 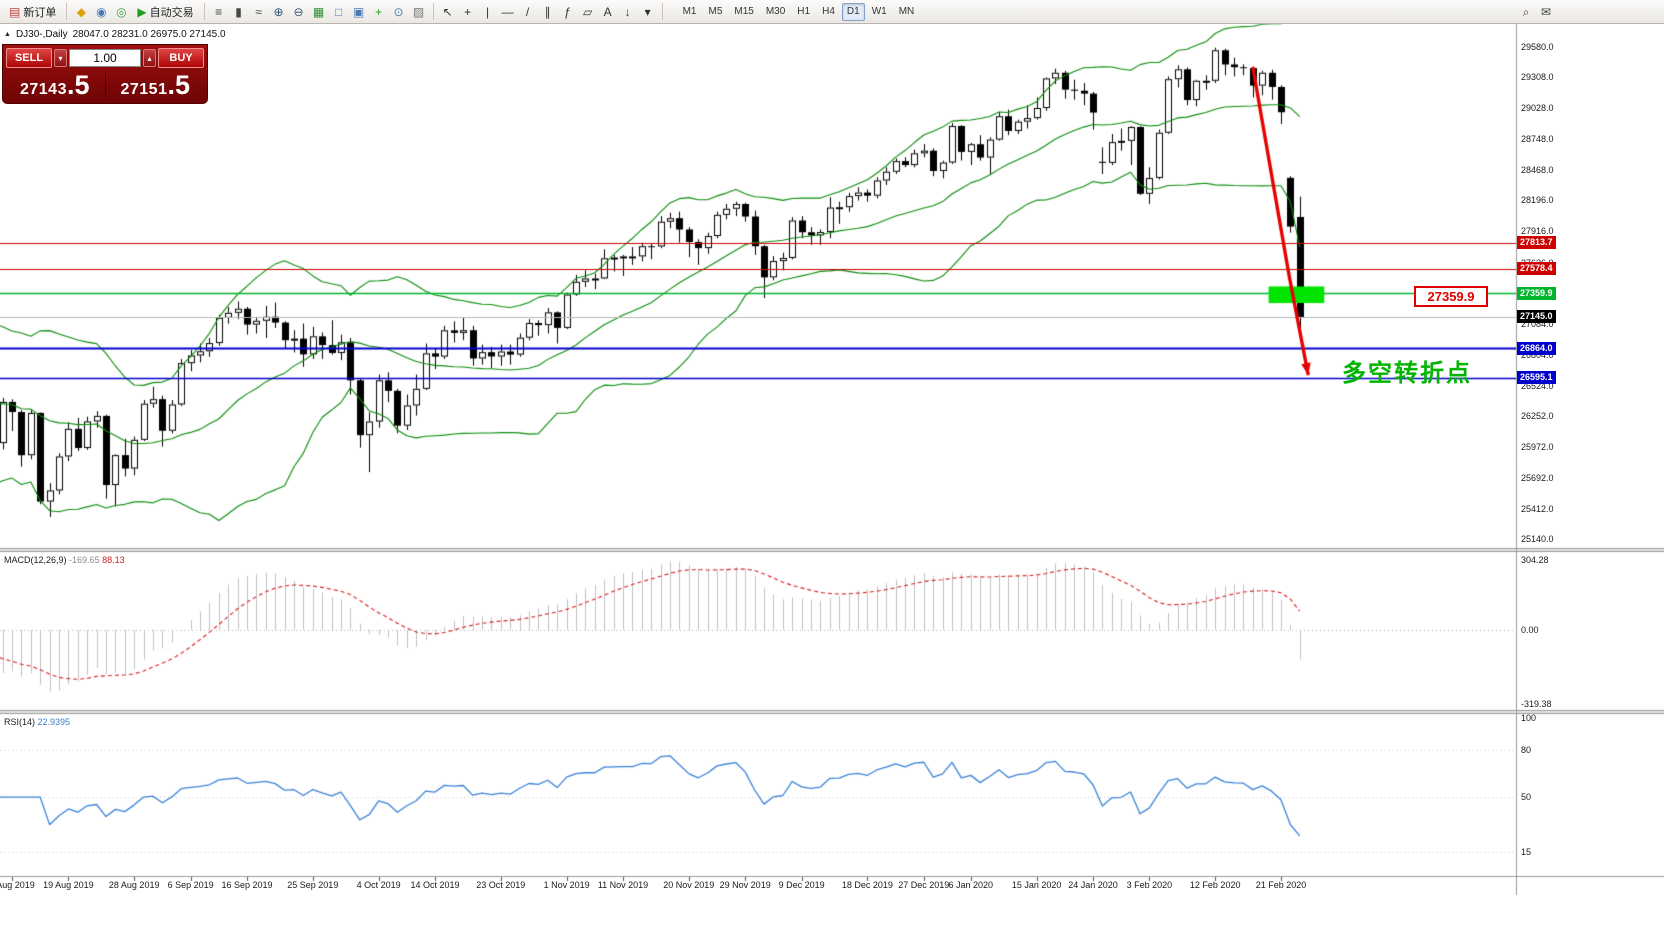 What do you see at coordinates (398, 11) in the screenshot?
I see `periods-icon: ⊙` at bounding box center [398, 11].